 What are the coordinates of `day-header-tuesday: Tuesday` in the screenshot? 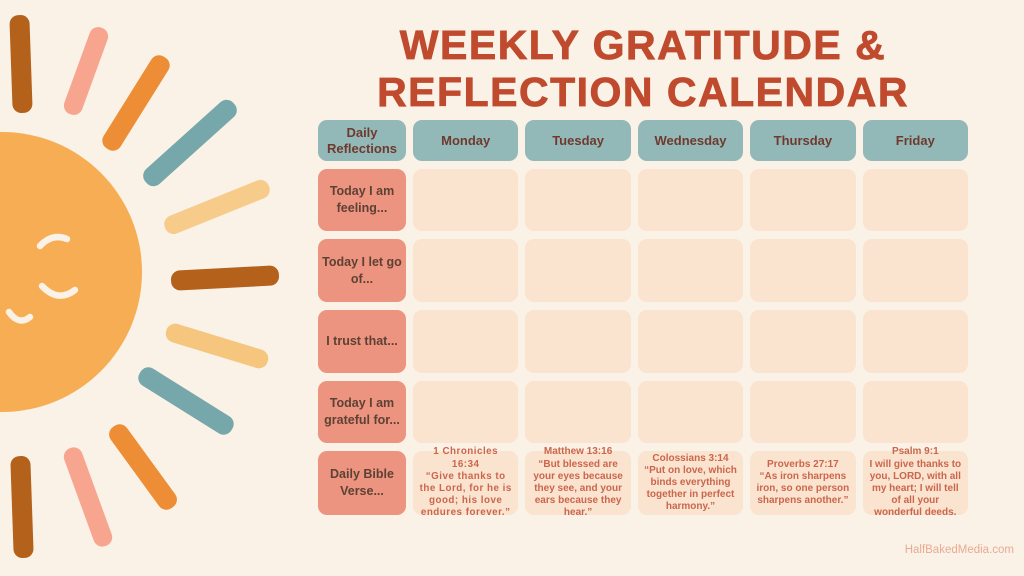 It's located at (578, 140).